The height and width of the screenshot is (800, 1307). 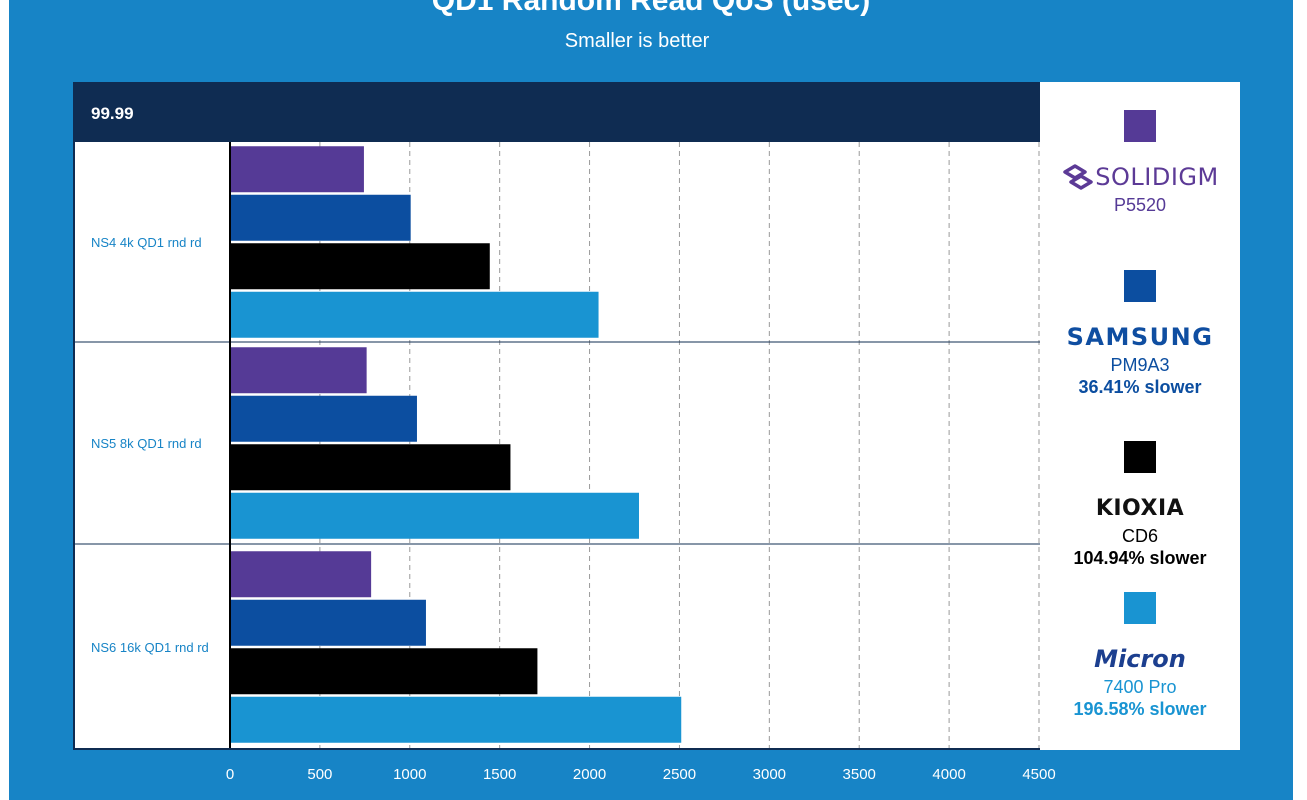 I want to click on legend-brand: KIOXIA, so click(x=1140, y=508).